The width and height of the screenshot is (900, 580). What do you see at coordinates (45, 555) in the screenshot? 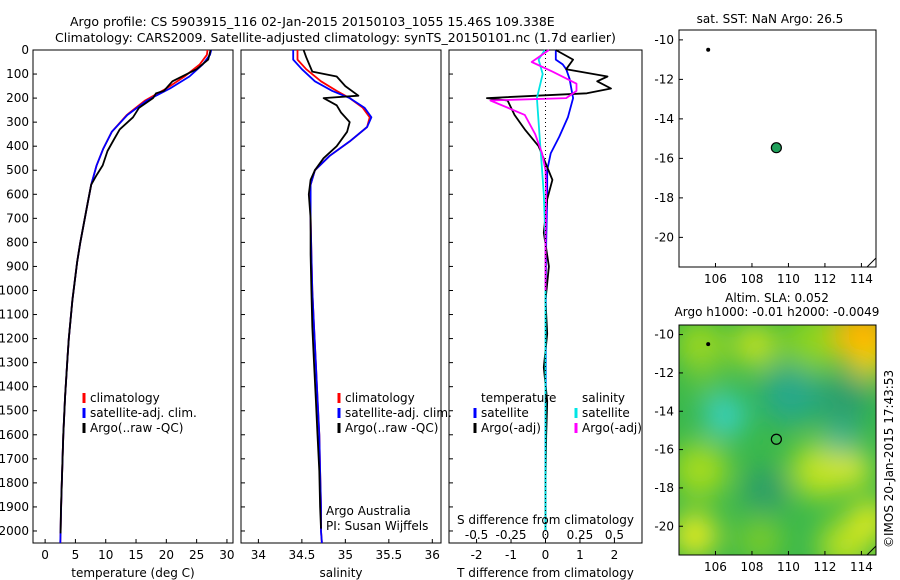
I see `x-tick-label: 0` at bounding box center [45, 555].